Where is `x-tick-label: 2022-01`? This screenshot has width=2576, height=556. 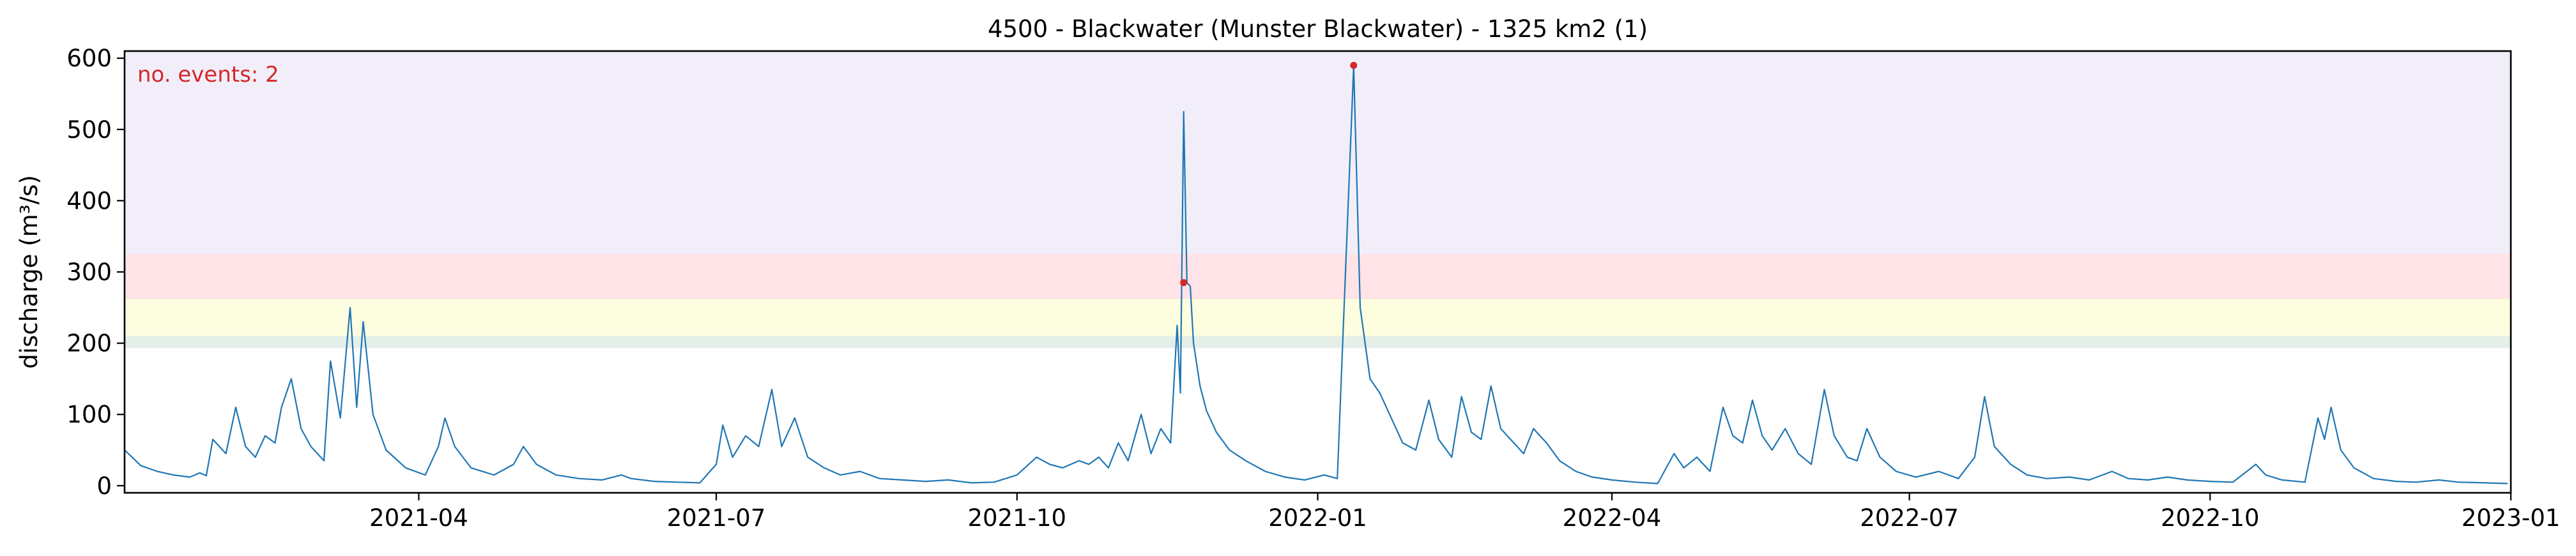 x-tick-label: 2022-01 is located at coordinates (1317, 518).